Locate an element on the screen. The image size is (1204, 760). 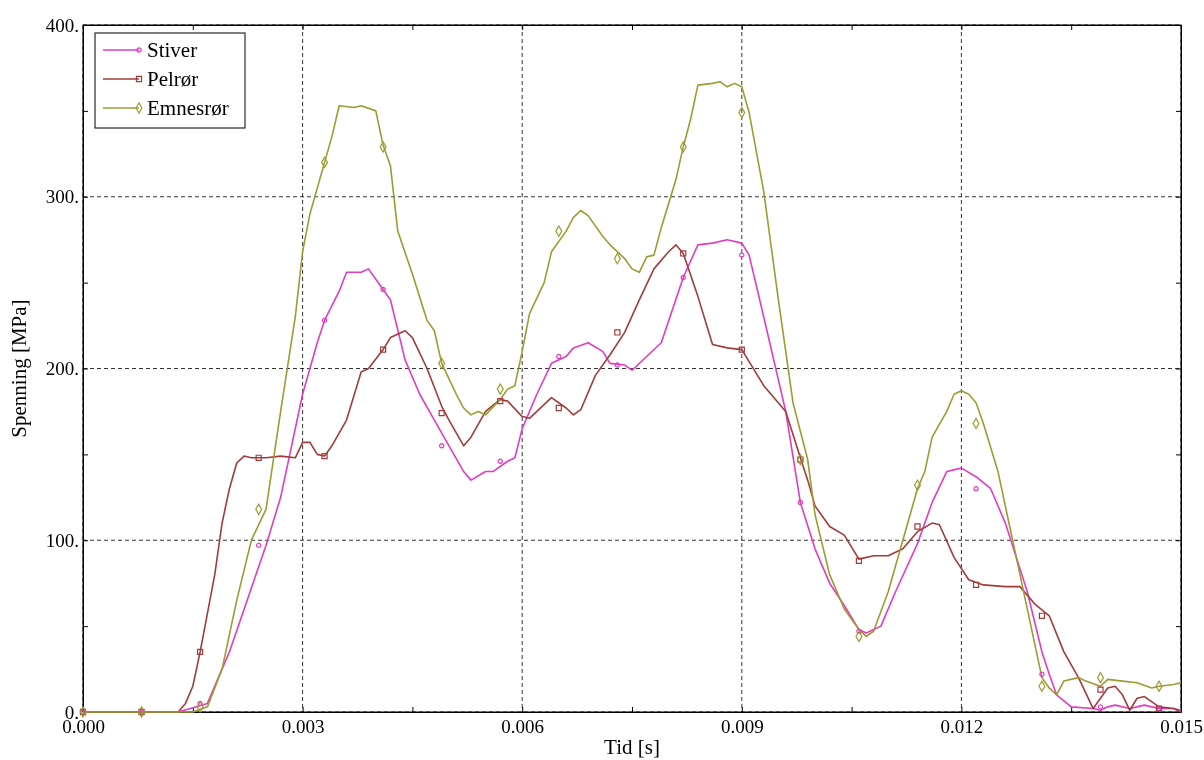
y-tick-label: 400. is located at coordinates (62, 25).